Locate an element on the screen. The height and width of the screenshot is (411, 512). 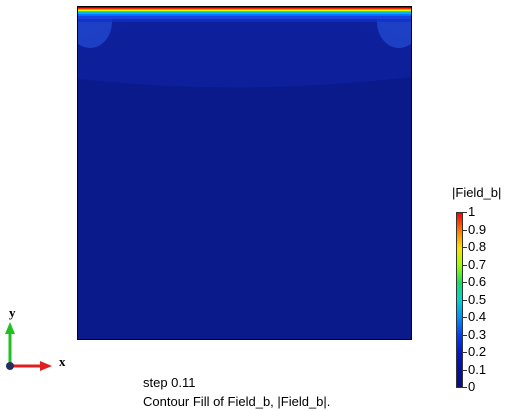
band-red is located at coordinates (244, 8).